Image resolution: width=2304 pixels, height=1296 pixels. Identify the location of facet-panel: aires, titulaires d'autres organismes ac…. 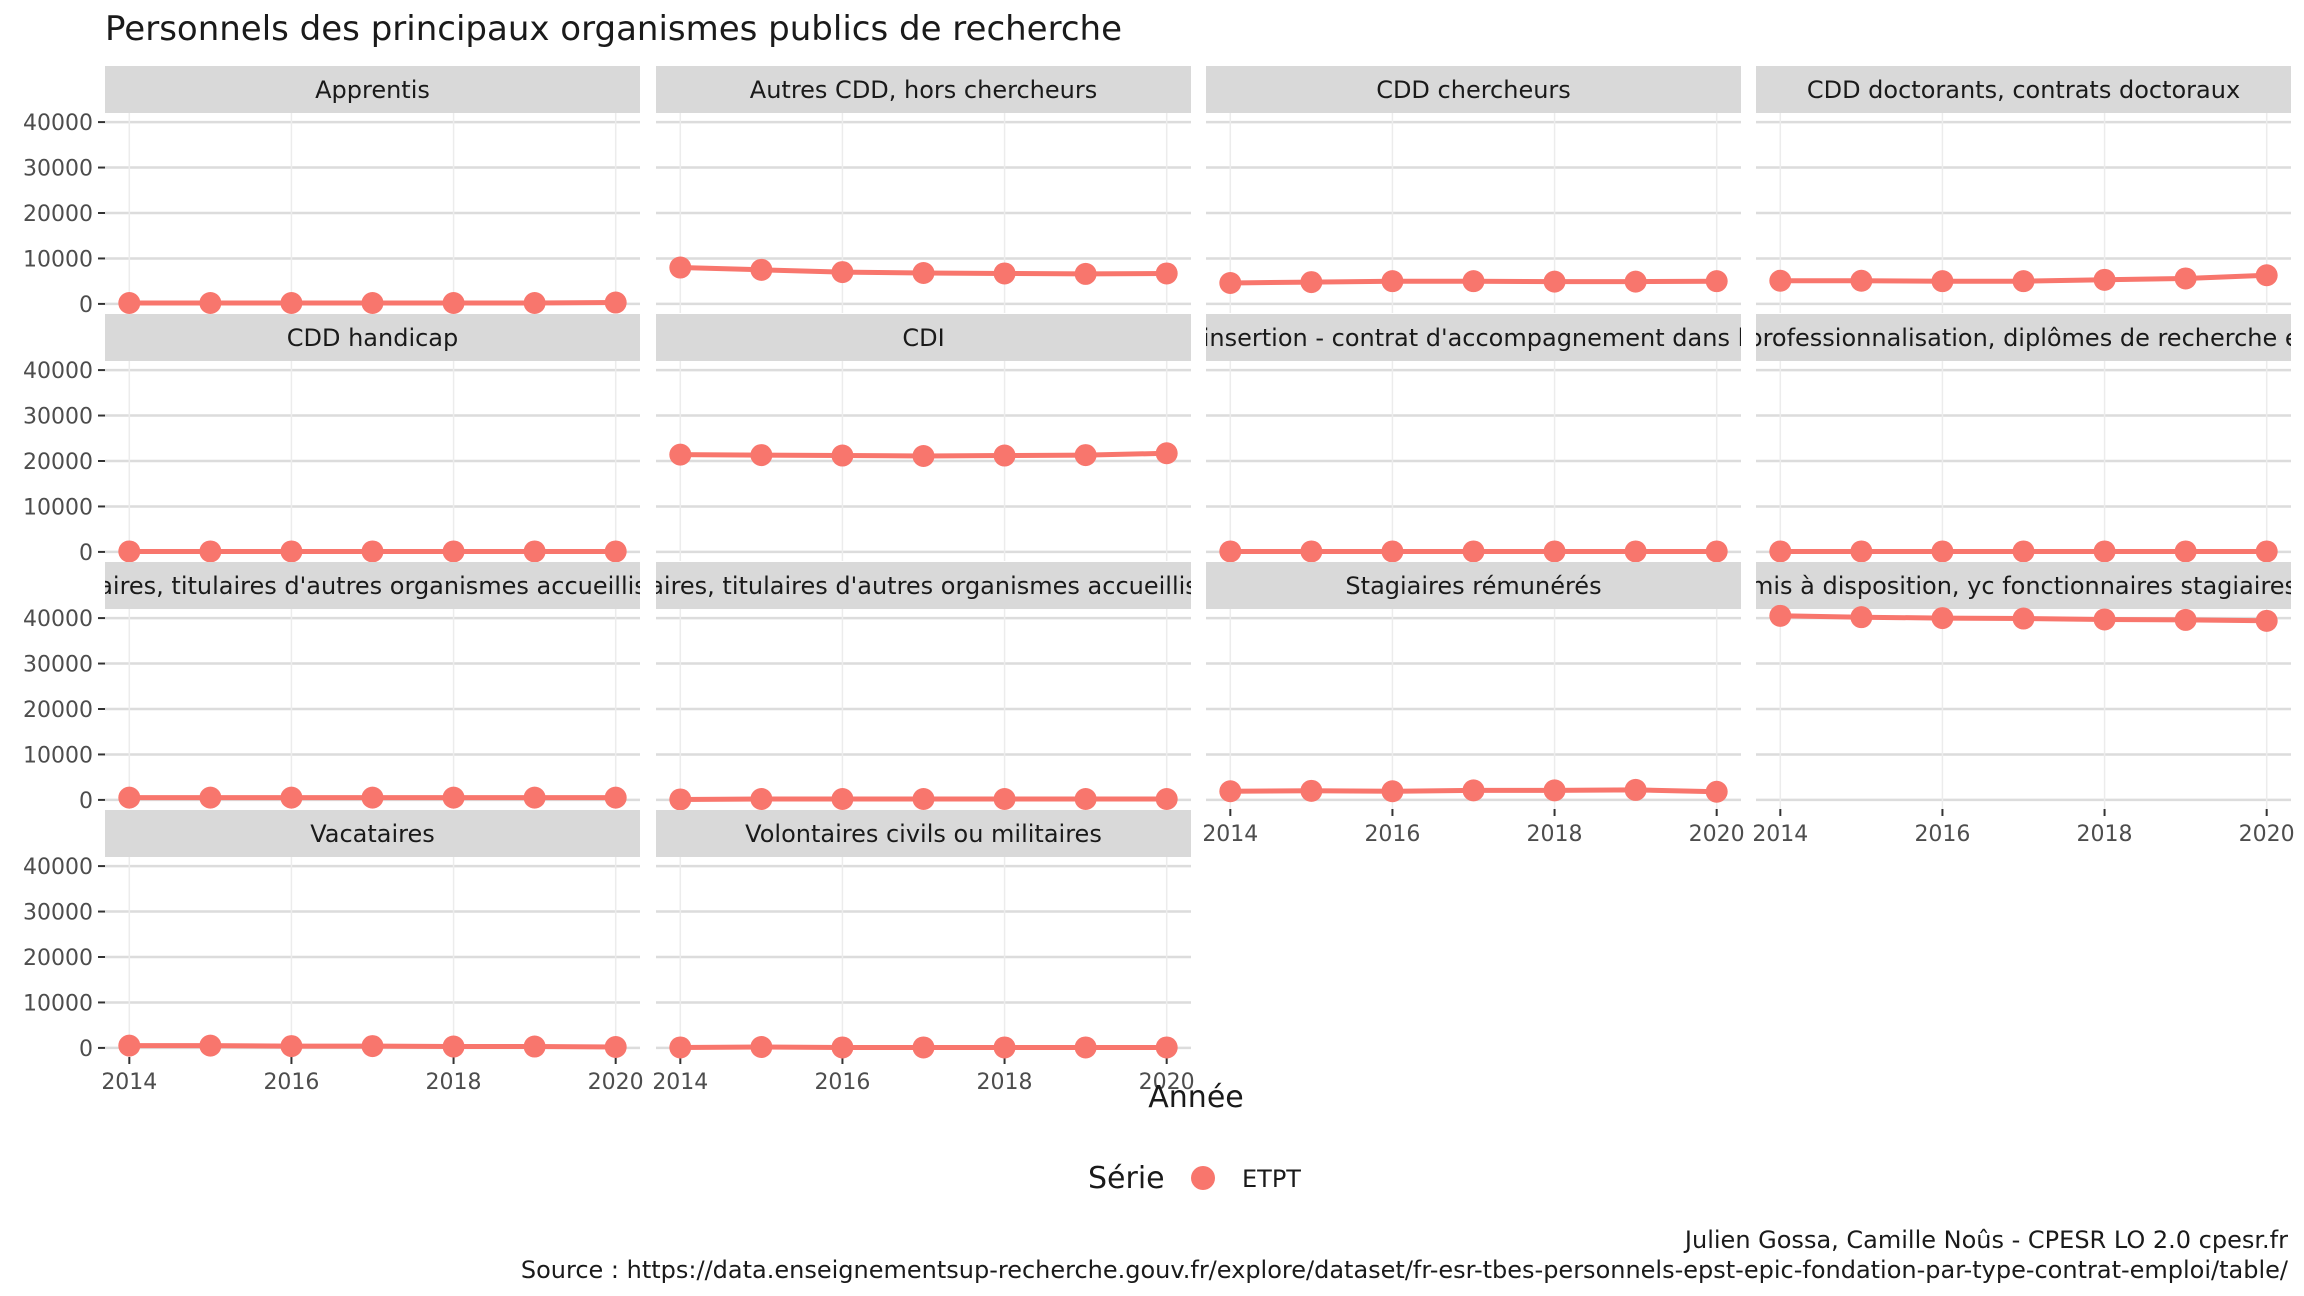
(923, 686).